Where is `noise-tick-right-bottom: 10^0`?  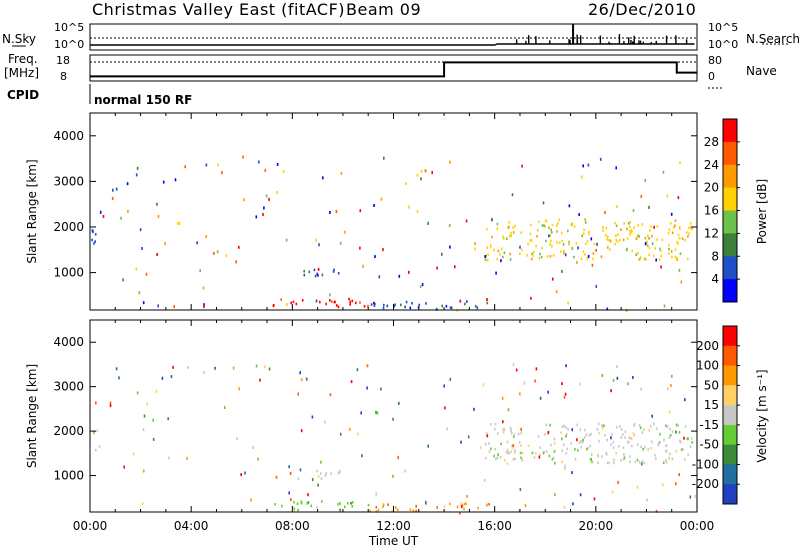 noise-tick-right-bottom: 10^0 is located at coordinates (723, 44).